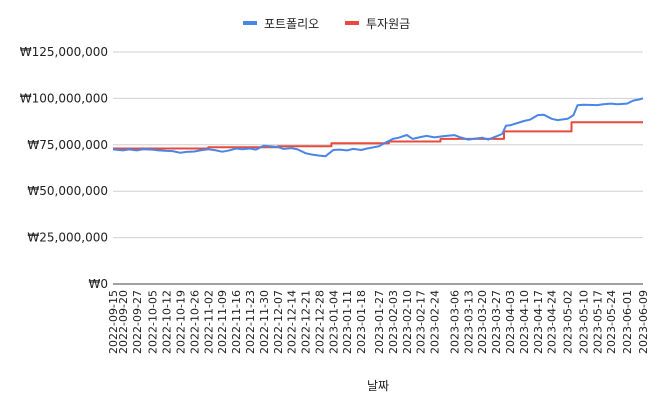 The height and width of the screenshot is (408, 662). I want to click on x-tick-label: 2023-02-17, so click(421, 322).